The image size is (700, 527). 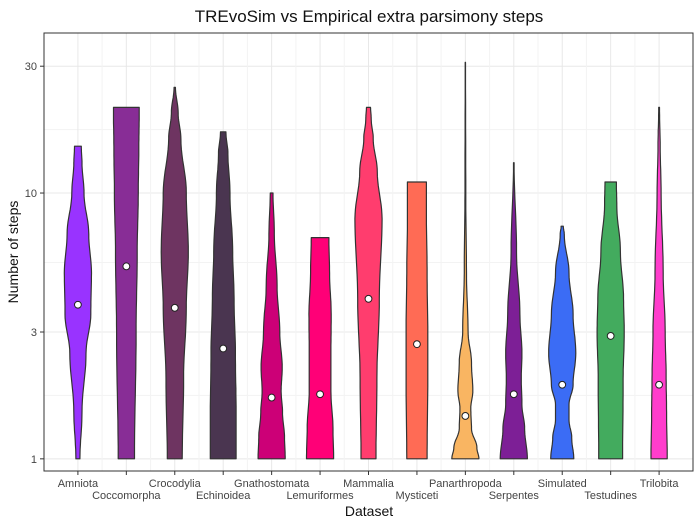 I want to click on mean-point-simulated, so click(x=562, y=384).